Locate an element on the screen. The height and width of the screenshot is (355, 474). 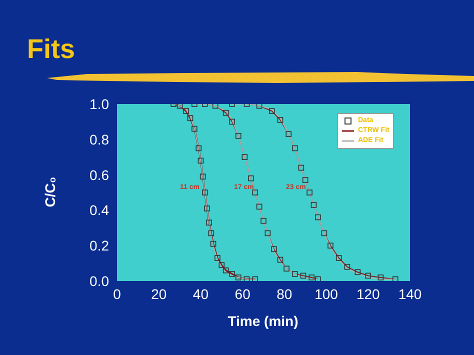
y-tick-label: 0.4 is located at coordinates (100, 210).